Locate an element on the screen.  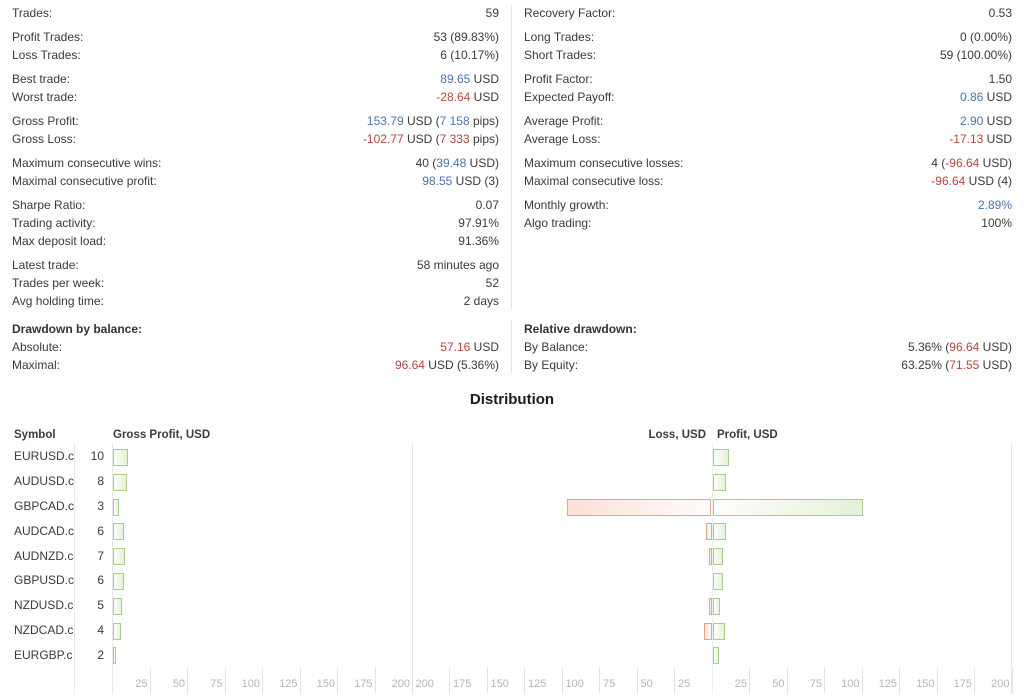
stat-label: Long Trades: is located at coordinates (559, 37).